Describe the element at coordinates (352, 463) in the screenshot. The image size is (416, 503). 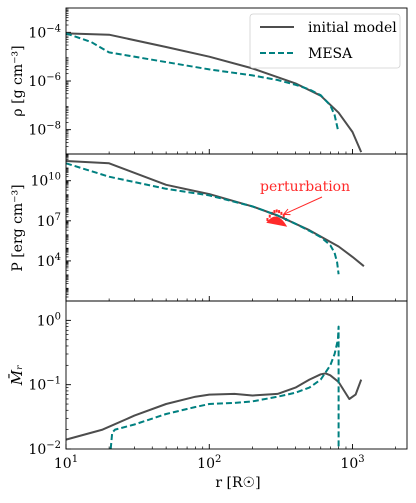
I see `x-tick-label: 103` at that location.